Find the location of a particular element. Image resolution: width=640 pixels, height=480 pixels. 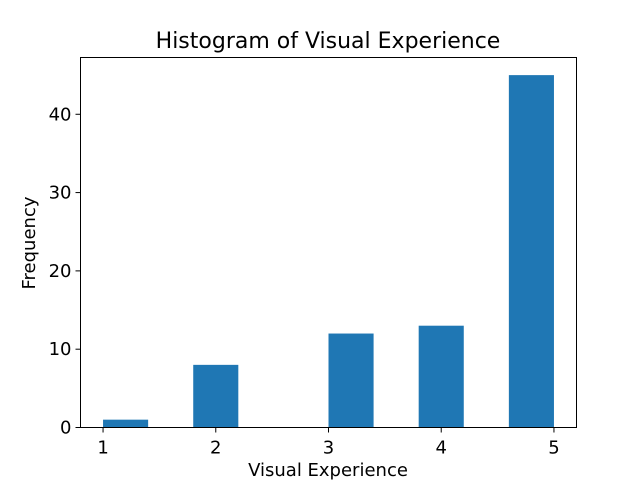

y-tick-label: 40 is located at coordinates (60, 114).